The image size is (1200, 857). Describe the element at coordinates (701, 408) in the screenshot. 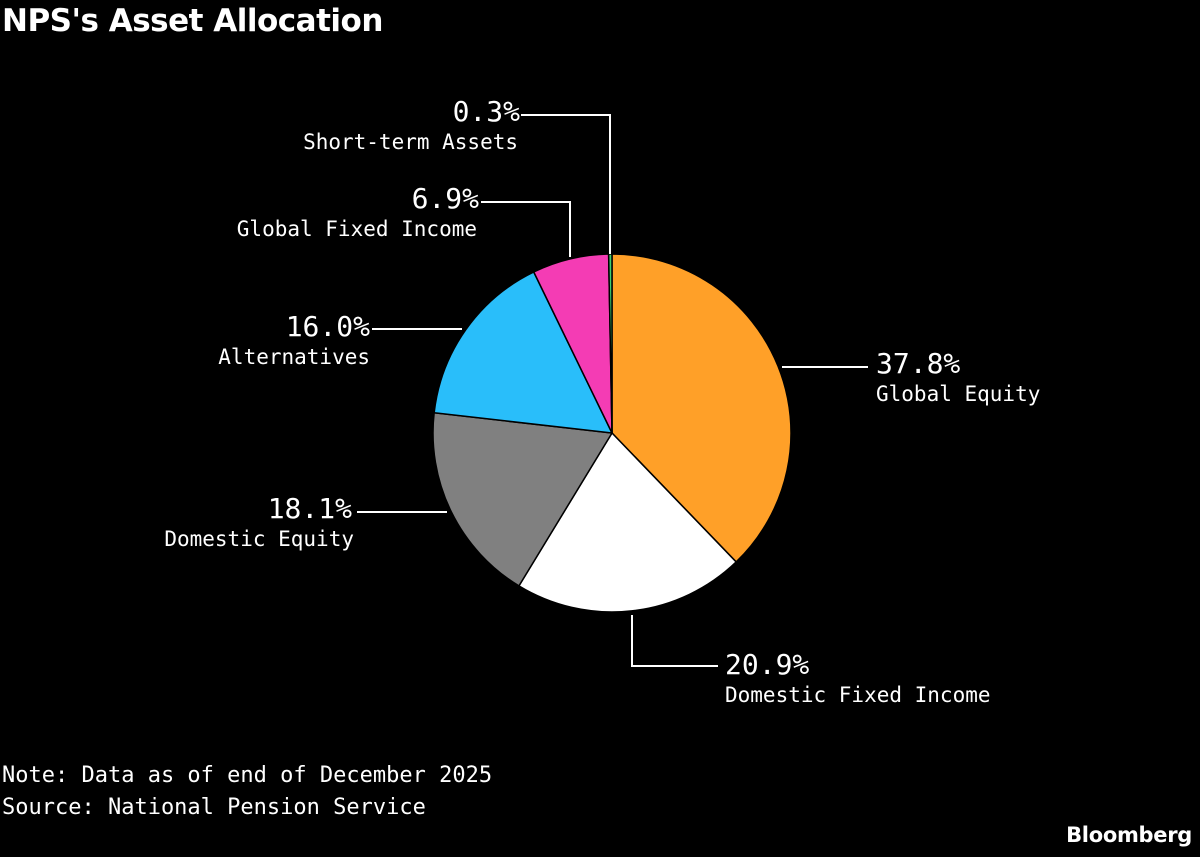

I see `pie-slice-global-equity` at that location.